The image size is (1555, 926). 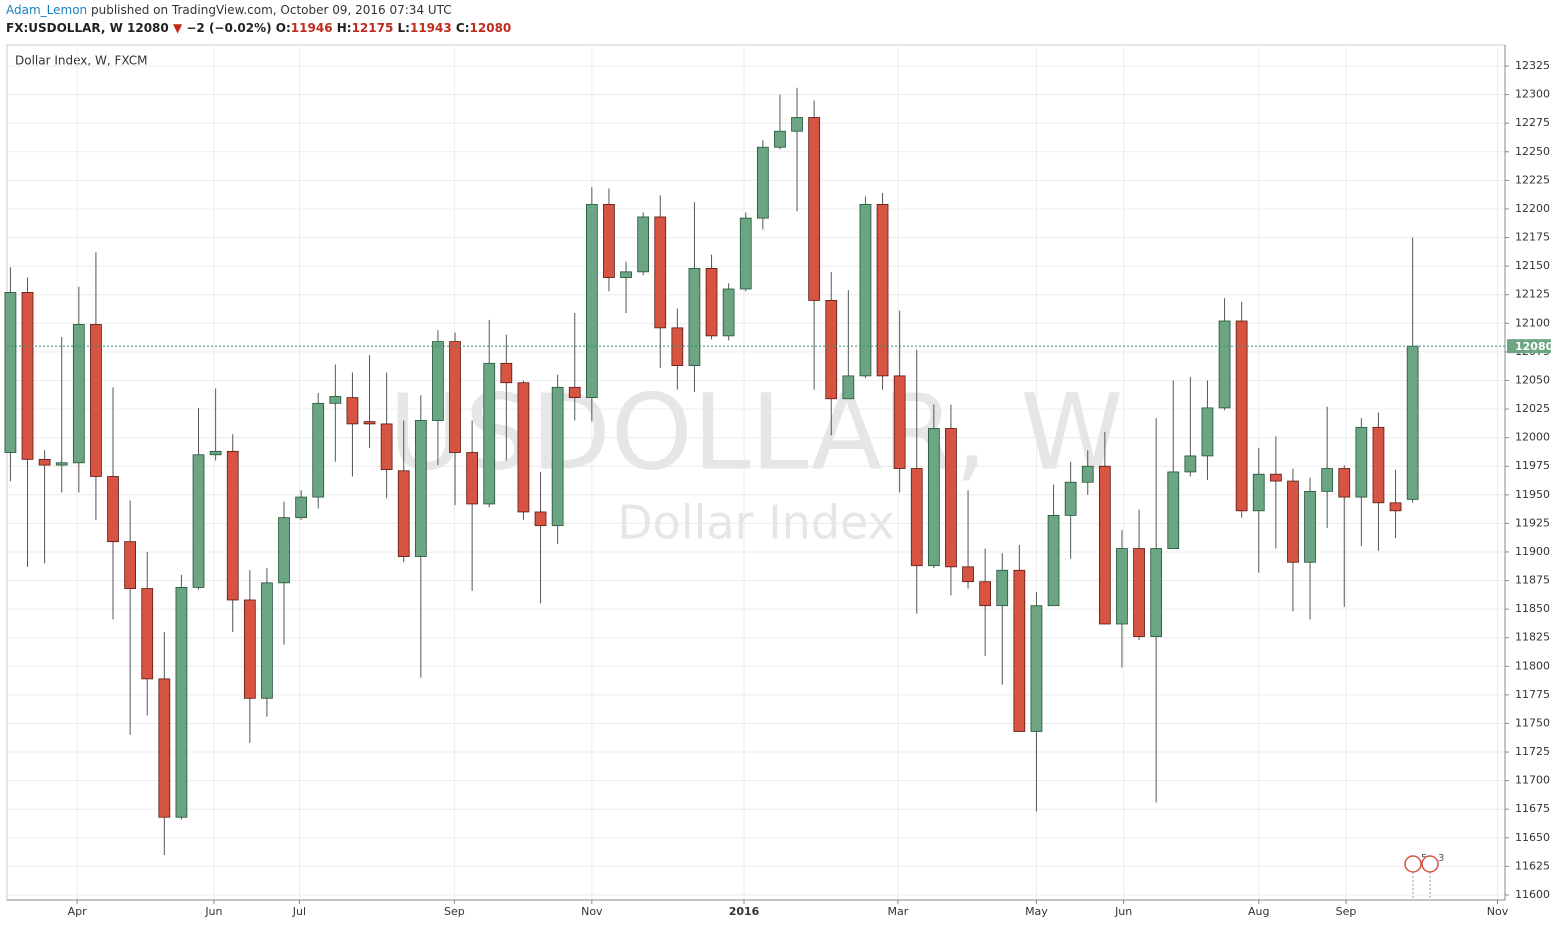 I want to click on chart-title: Dollar Index, W, FXCM, so click(x=81, y=61).